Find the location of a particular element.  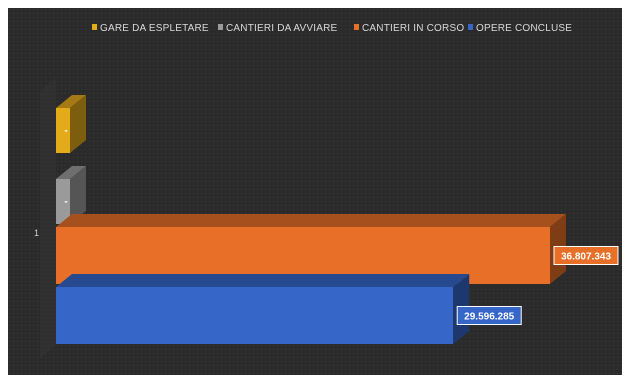

data-label-cantieri-da-avviare: - is located at coordinates (65, 202).